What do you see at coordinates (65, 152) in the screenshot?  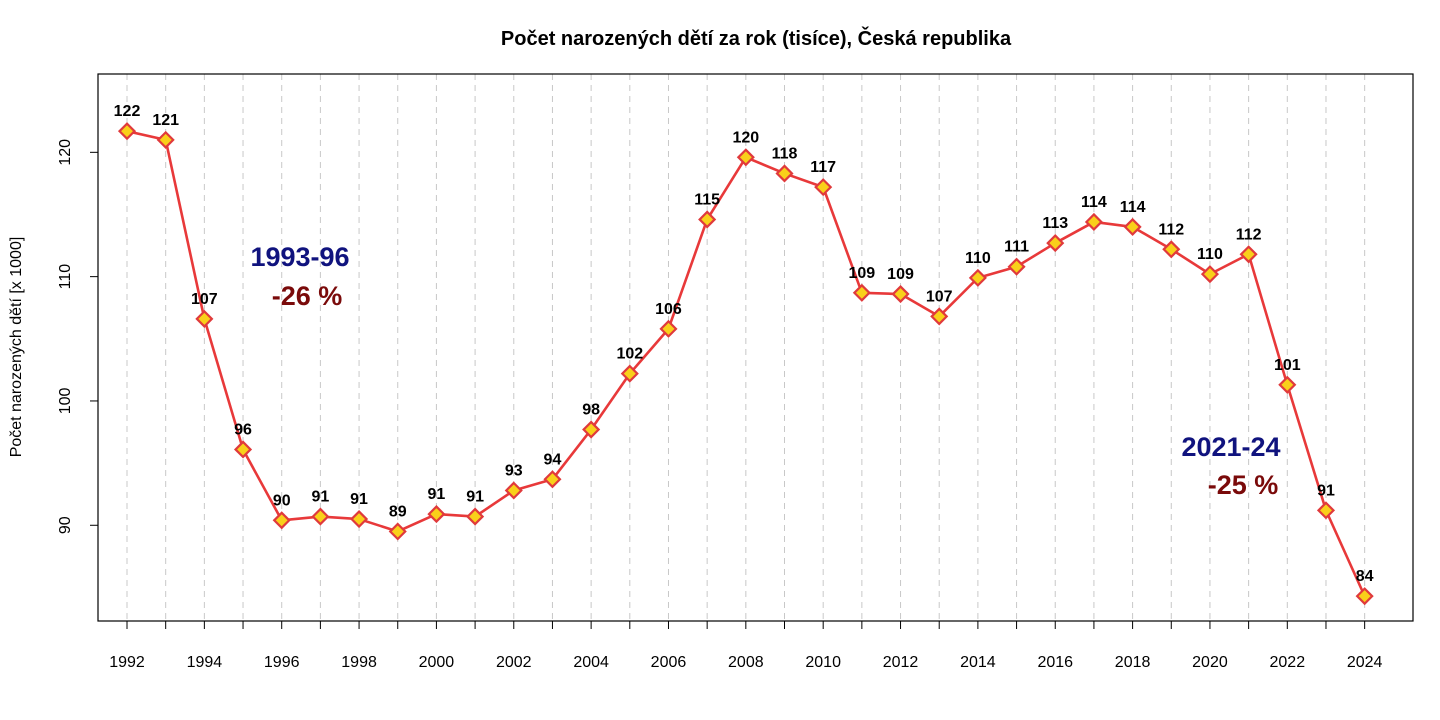 I see `y-tick-label: 120` at bounding box center [65, 152].